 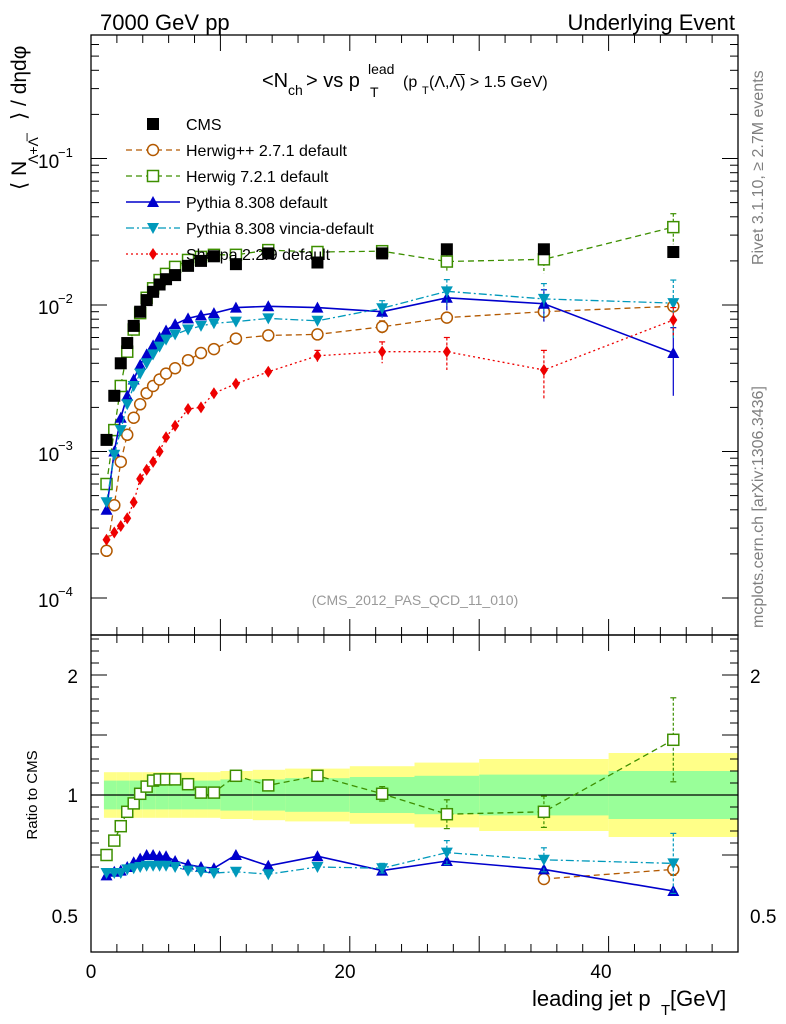 What do you see at coordinates (275, 81) in the screenshot?
I see `title-main: <N` at bounding box center [275, 81].